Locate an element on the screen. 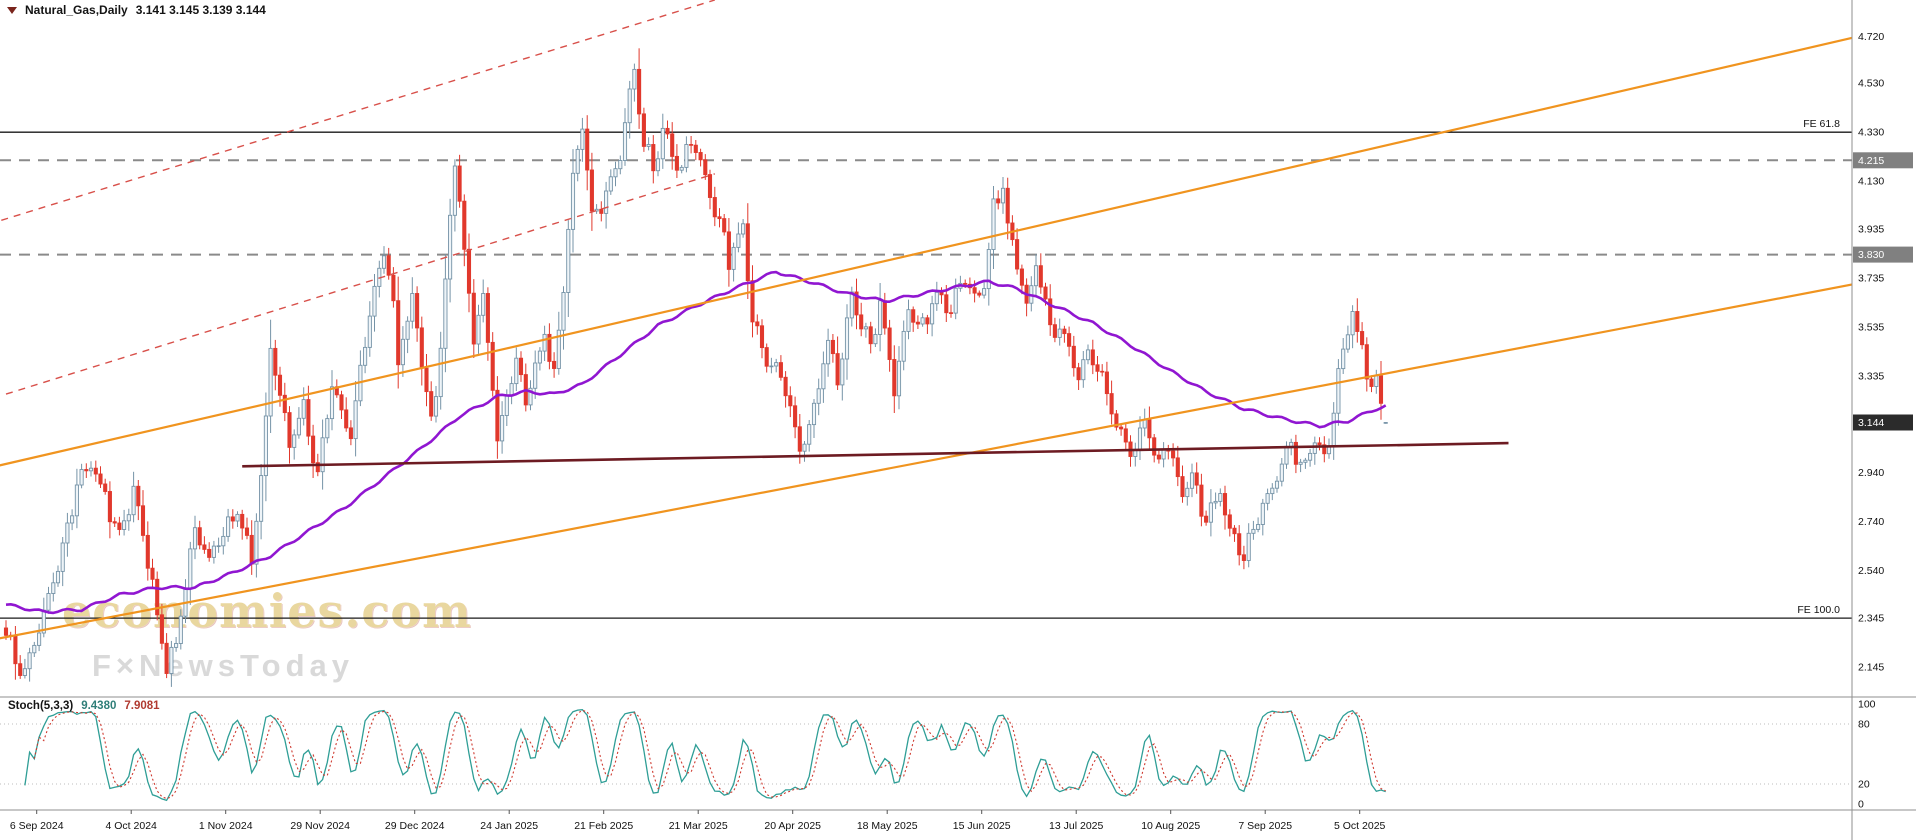 The height and width of the screenshot is (840, 1916). price-level-badge-text: 4.215 is located at coordinates (1871, 161).